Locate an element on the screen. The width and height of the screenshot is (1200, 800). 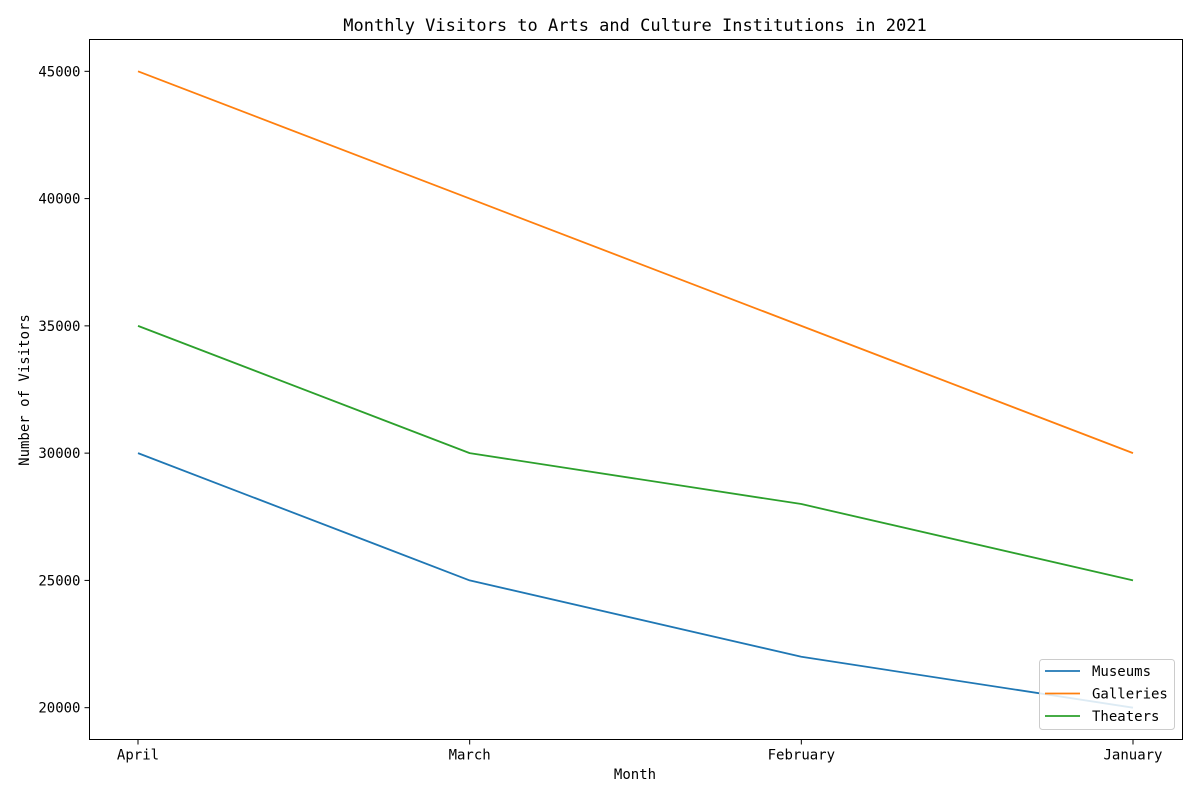
x-tick-label: March is located at coordinates (470, 756).